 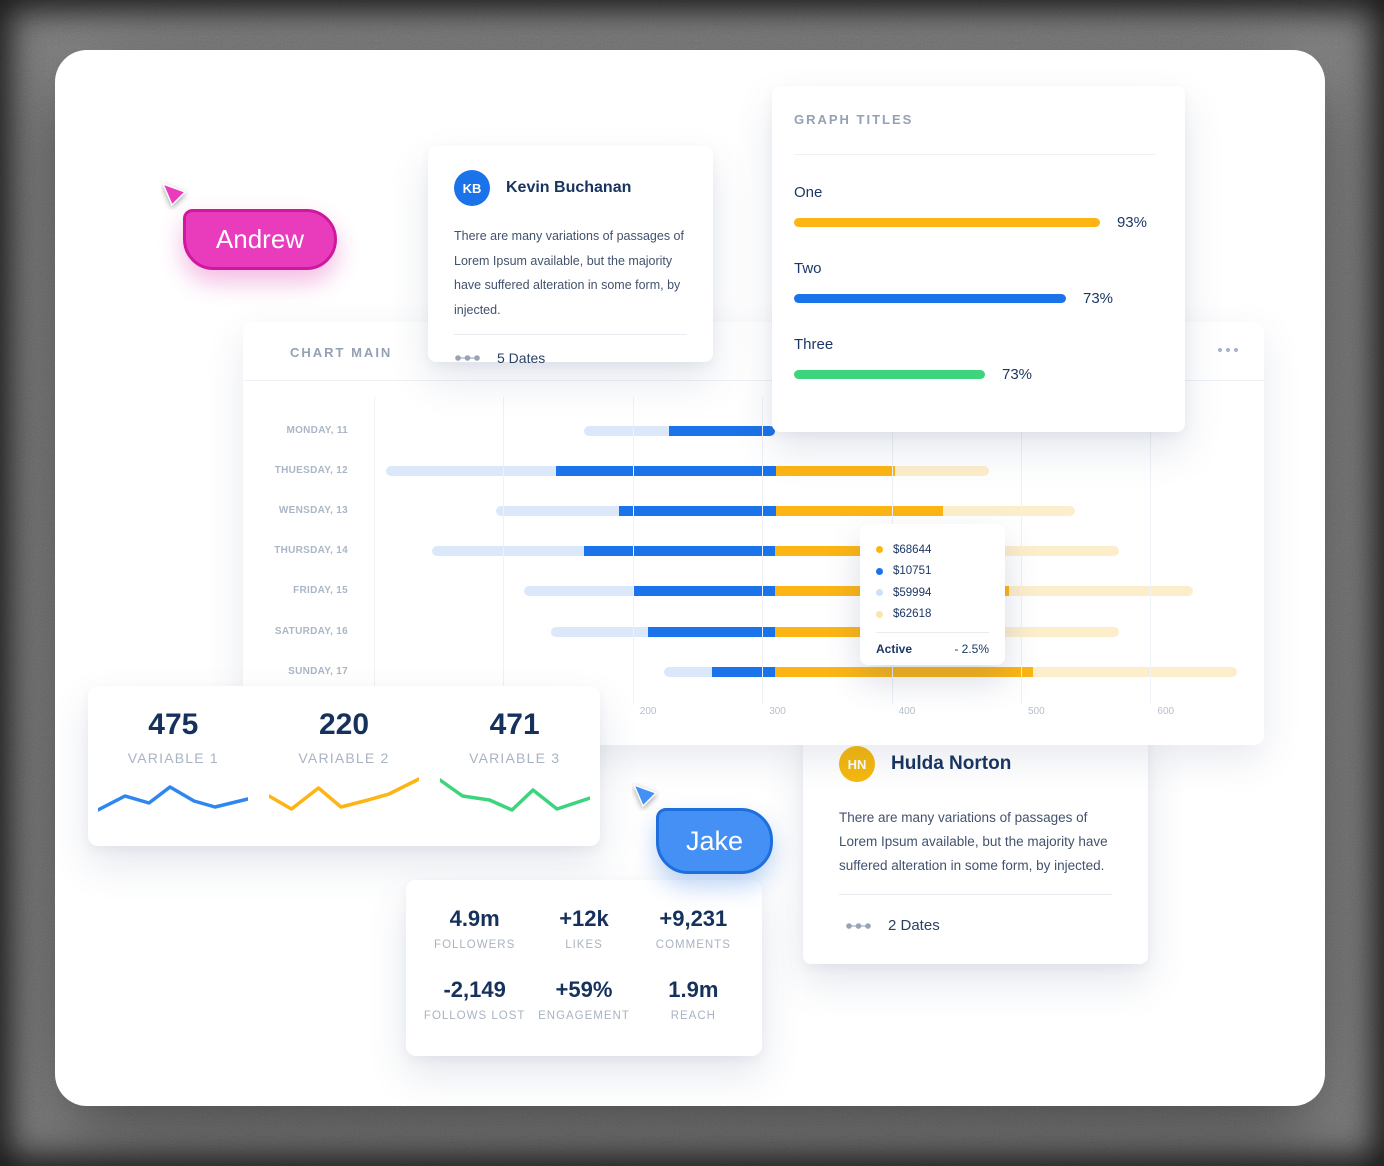 What do you see at coordinates (318, 671) in the screenshot?
I see `chart-row-label: SUNDAY, 17` at bounding box center [318, 671].